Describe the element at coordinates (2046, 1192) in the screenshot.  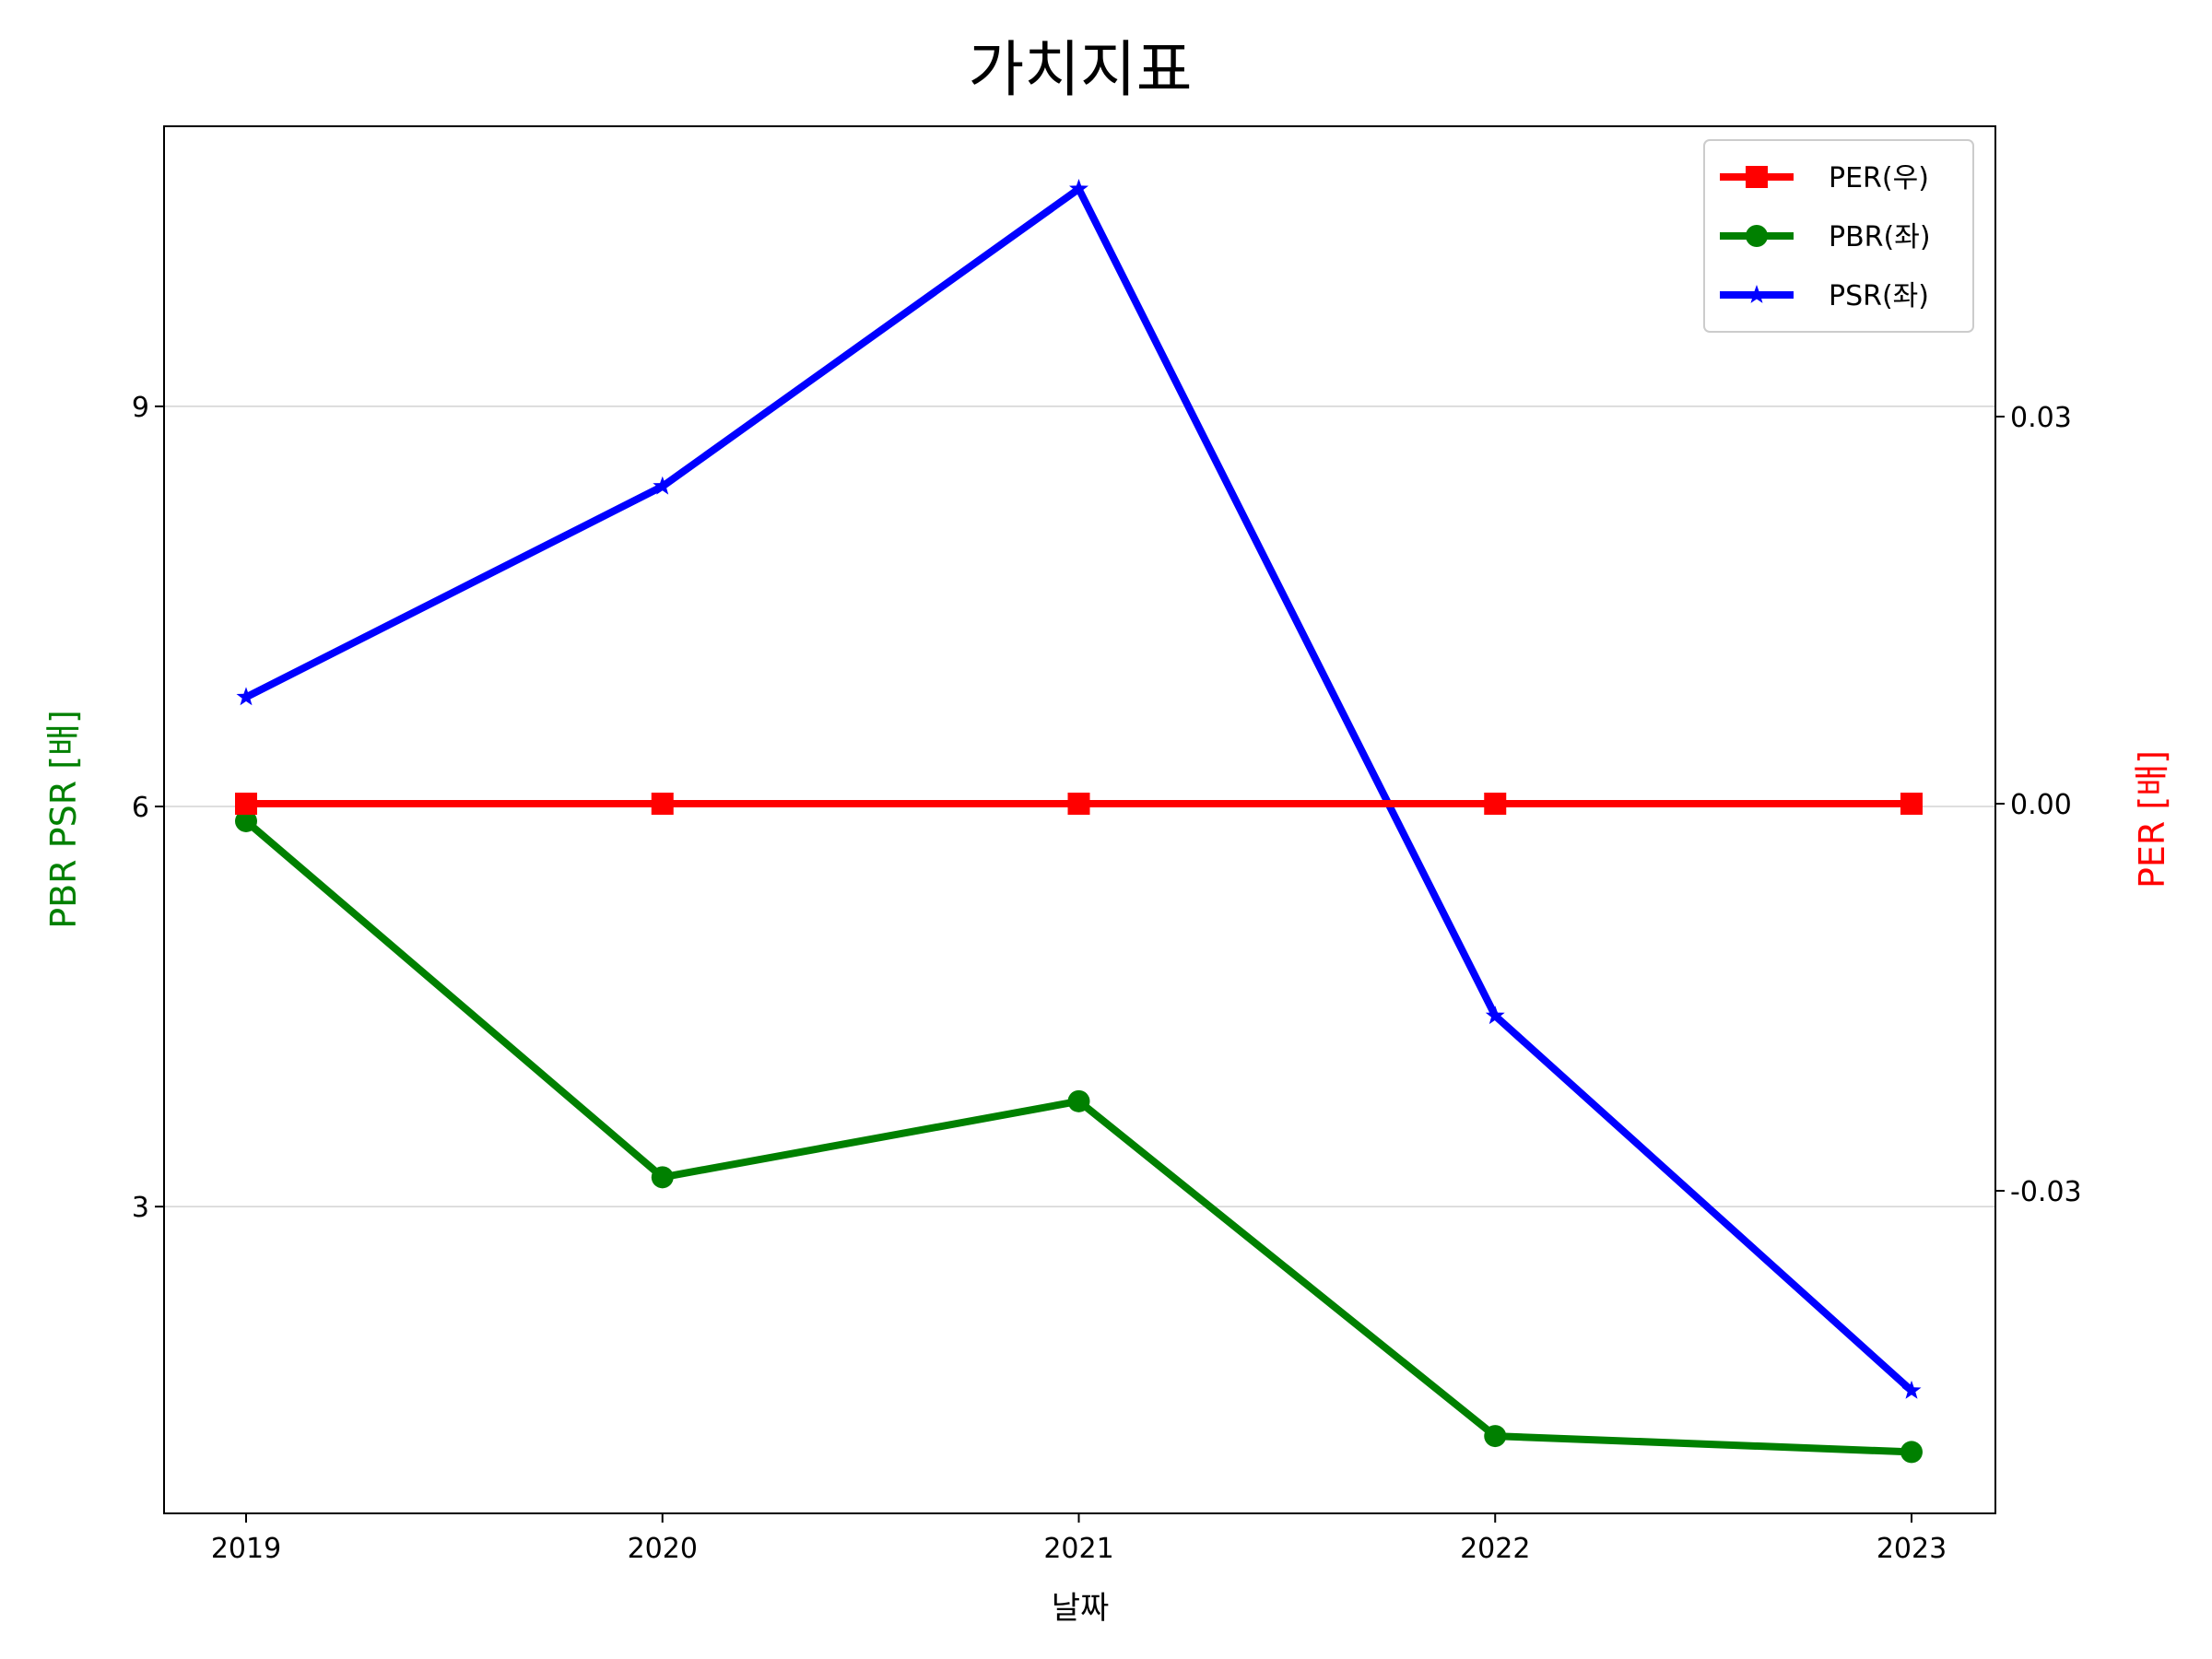
I see `y-right-tick-label: -0.03` at that location.